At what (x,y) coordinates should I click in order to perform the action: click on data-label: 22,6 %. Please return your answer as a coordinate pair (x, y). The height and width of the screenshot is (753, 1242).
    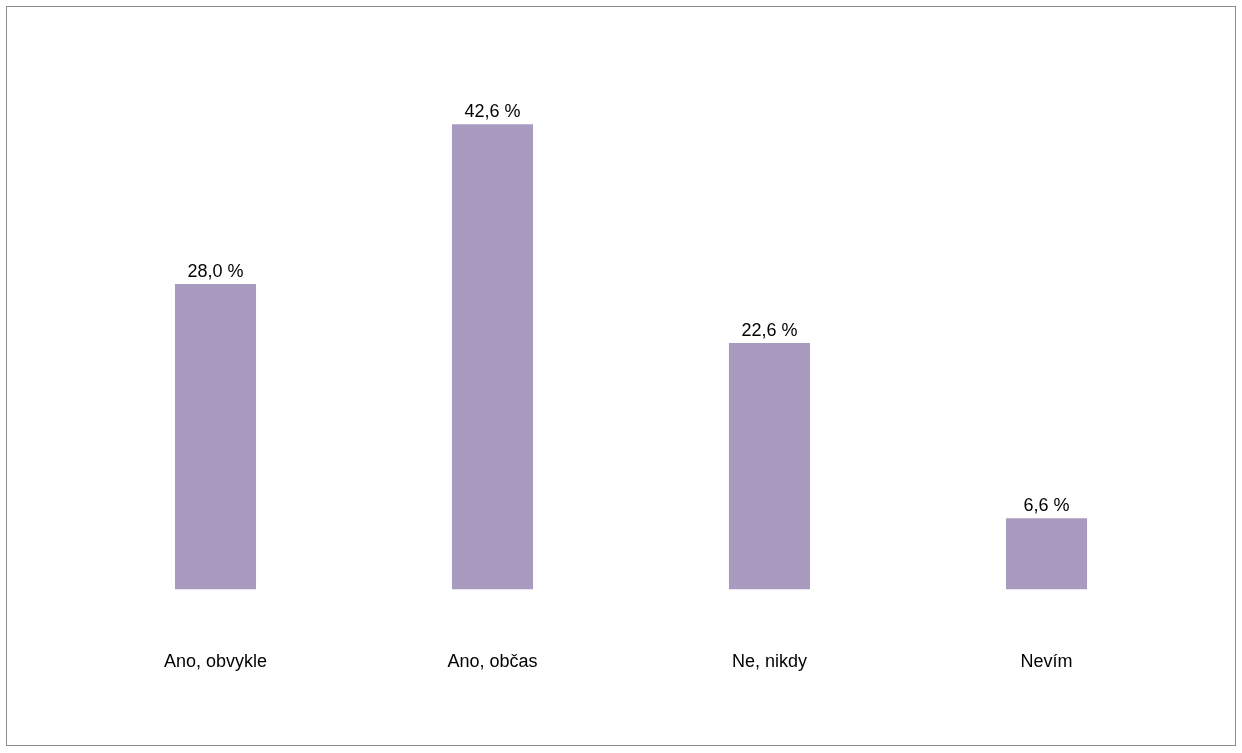
    Looking at the image, I should click on (769, 330).